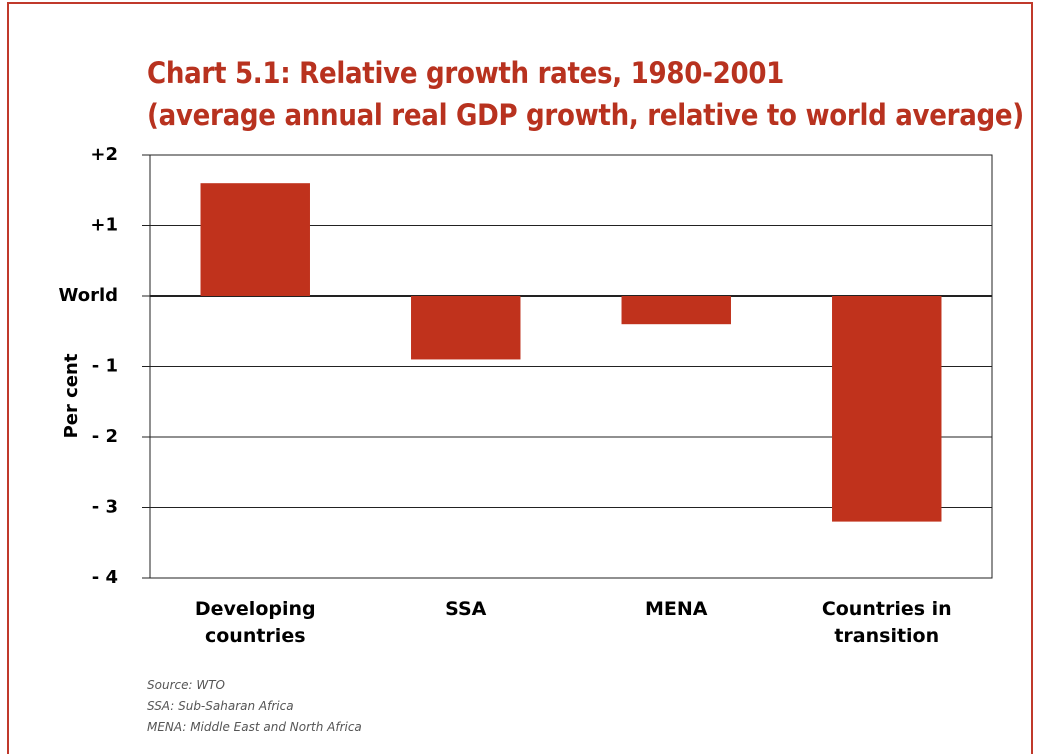 This screenshot has height=754, width=1037. What do you see at coordinates (254, 727) in the screenshot?
I see `footnote: MENA: Middle East and North Africa` at bounding box center [254, 727].